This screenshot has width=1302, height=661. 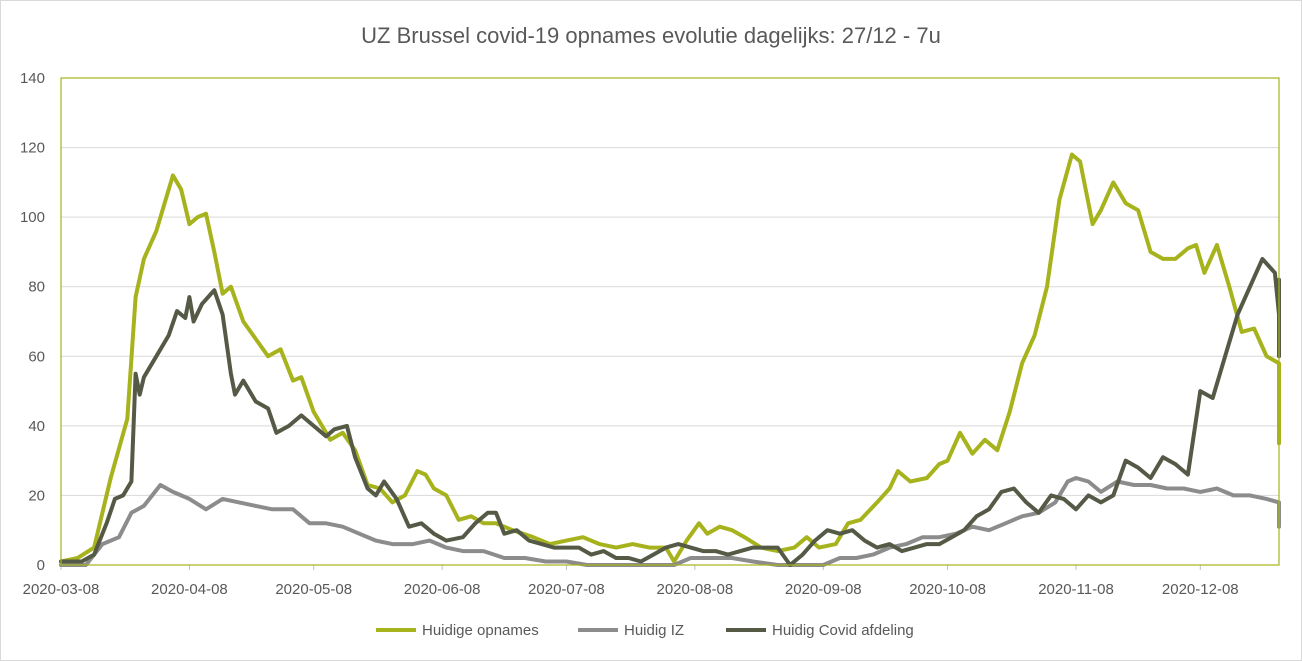 What do you see at coordinates (654, 630) in the screenshot?
I see `legend-label-2: Huidig IZ` at bounding box center [654, 630].